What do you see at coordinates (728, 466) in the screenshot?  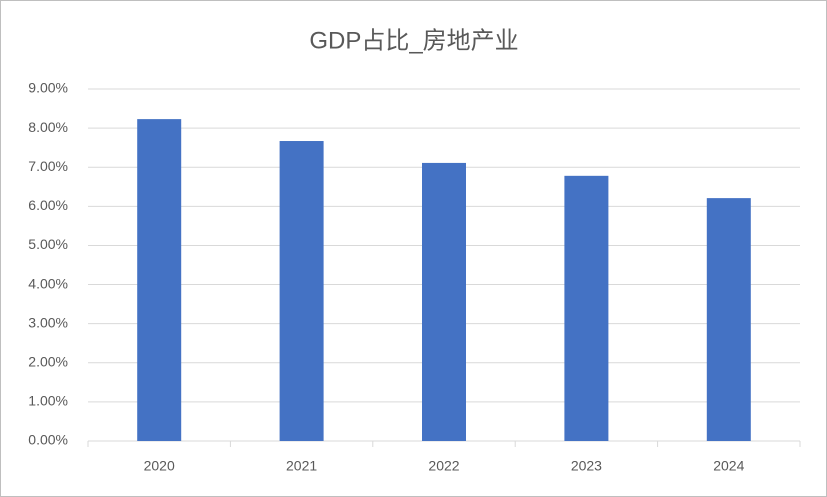 I see `x-tick-label: 2024` at bounding box center [728, 466].